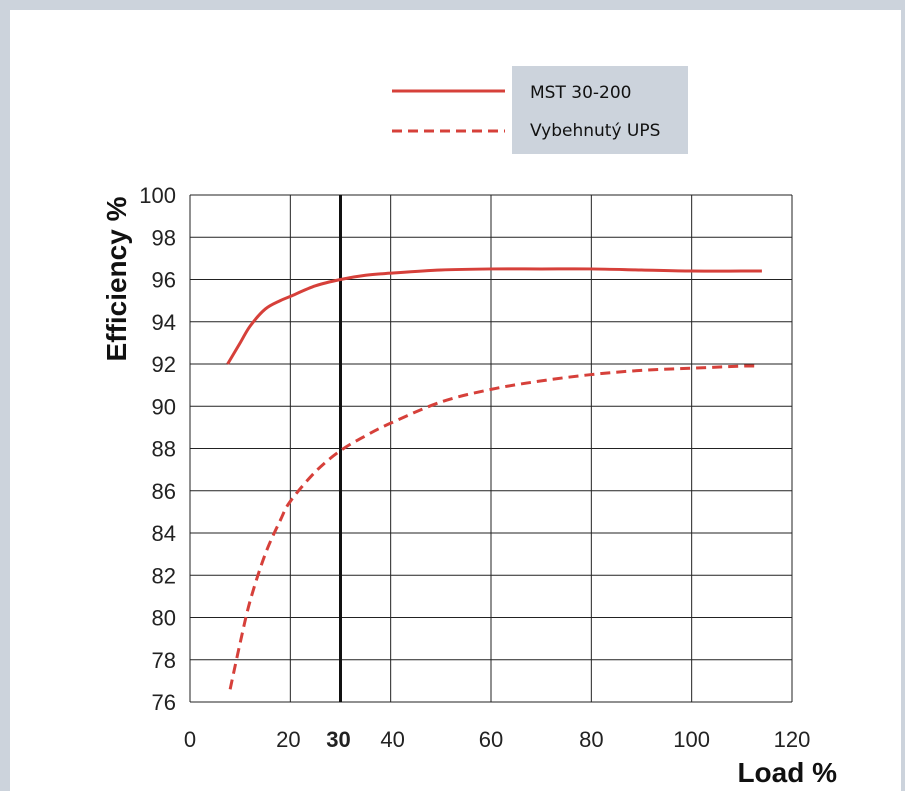 The image size is (905, 791). Describe the element at coordinates (491, 739) in the screenshot. I see `x-tick-label: 60` at that location.